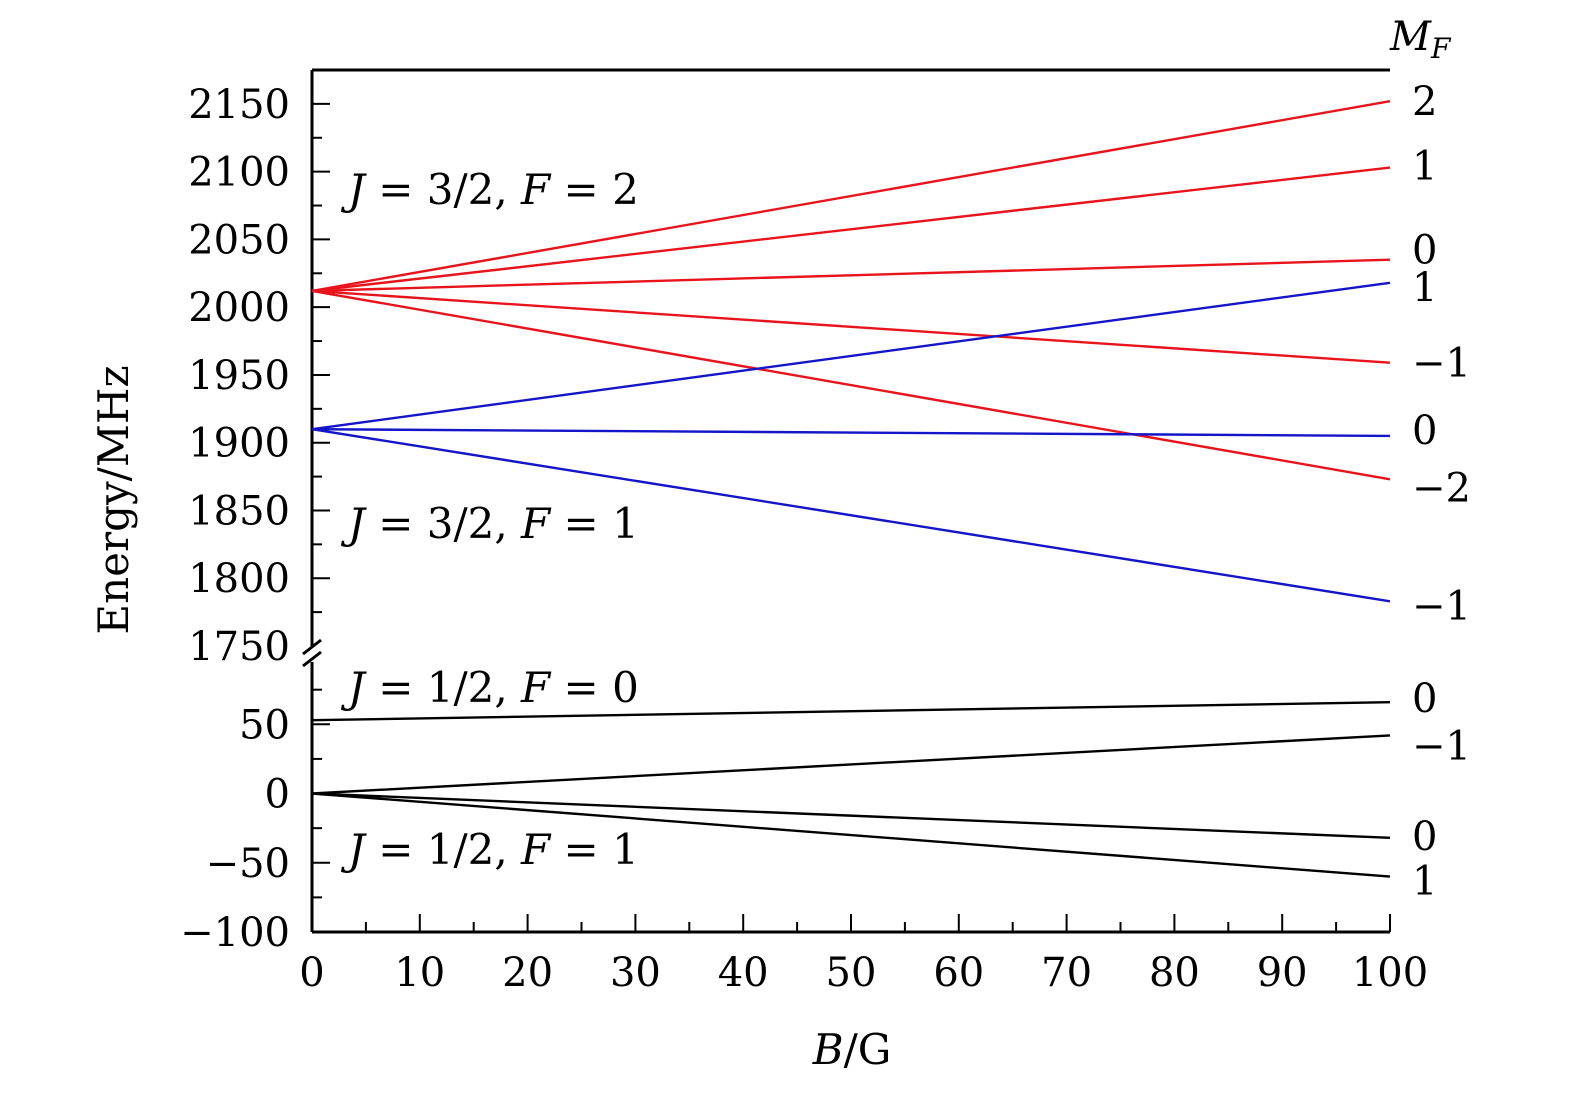 Image resolution: width=1575 pixels, height=1093 pixels. Describe the element at coordinates (1066, 973) in the screenshot. I see `x-tick-label: 70` at that location.